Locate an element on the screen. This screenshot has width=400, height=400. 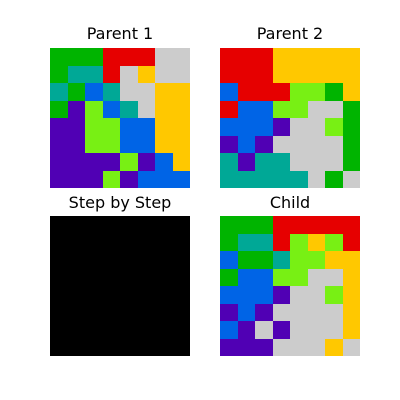
step-by-step-title: Step by Step is located at coordinates (120, 202).